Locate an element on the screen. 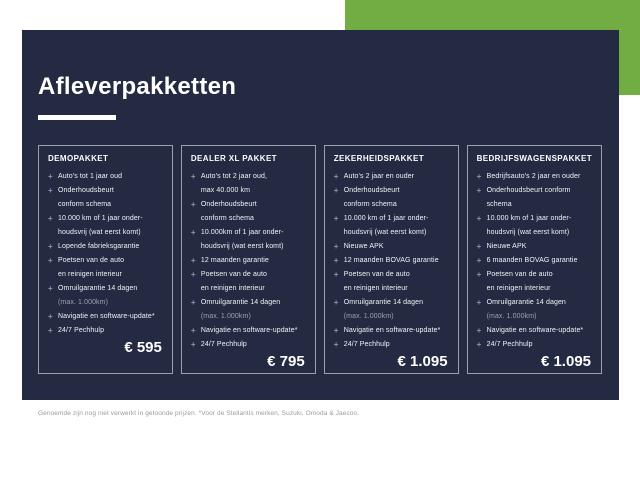  feature-text: 12 maanden BOVAG garantie is located at coordinates (396, 261).